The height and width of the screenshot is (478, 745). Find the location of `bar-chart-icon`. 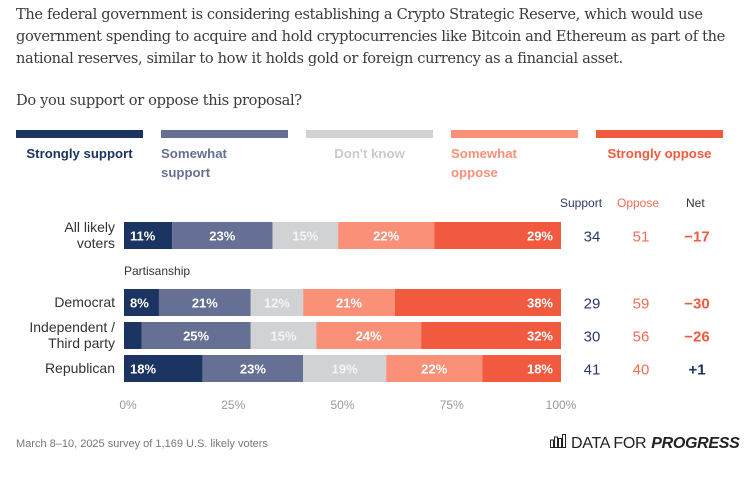

bar-chart-icon is located at coordinates (558, 443).